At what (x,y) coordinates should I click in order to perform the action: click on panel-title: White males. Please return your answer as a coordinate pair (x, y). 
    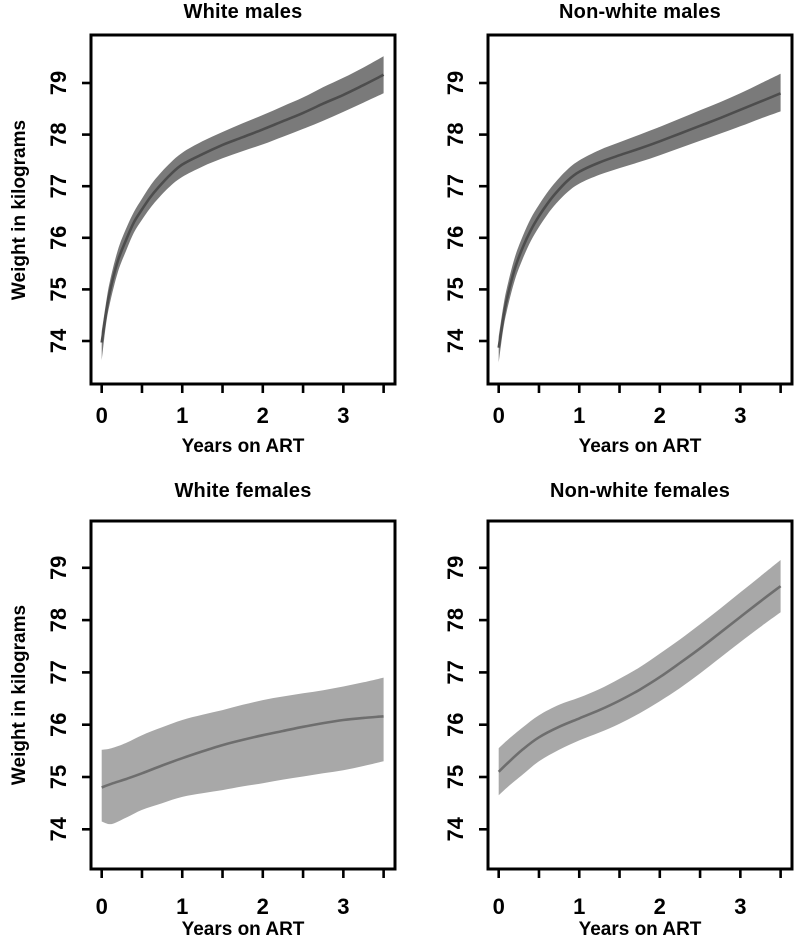
    Looking at the image, I should click on (243, 12).